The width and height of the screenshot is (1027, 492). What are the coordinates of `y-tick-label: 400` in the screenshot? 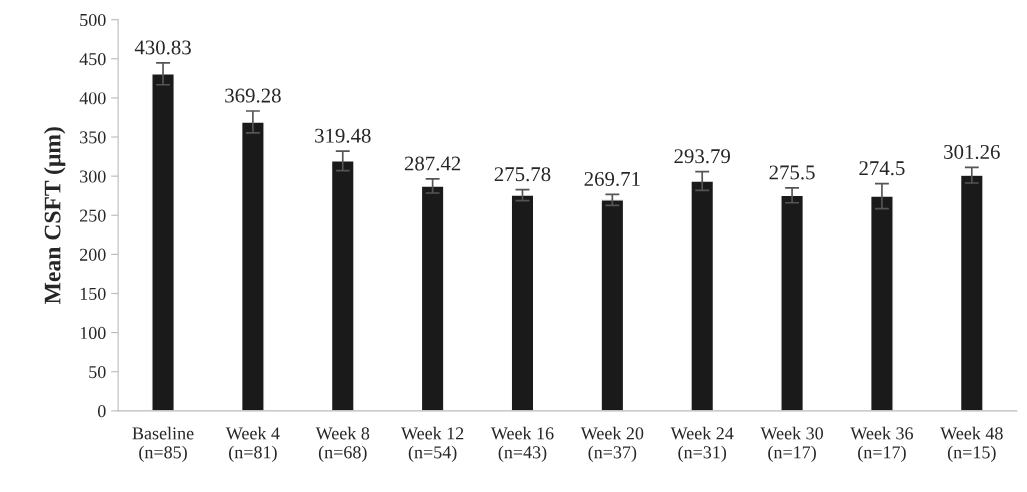 It's located at (92, 98).